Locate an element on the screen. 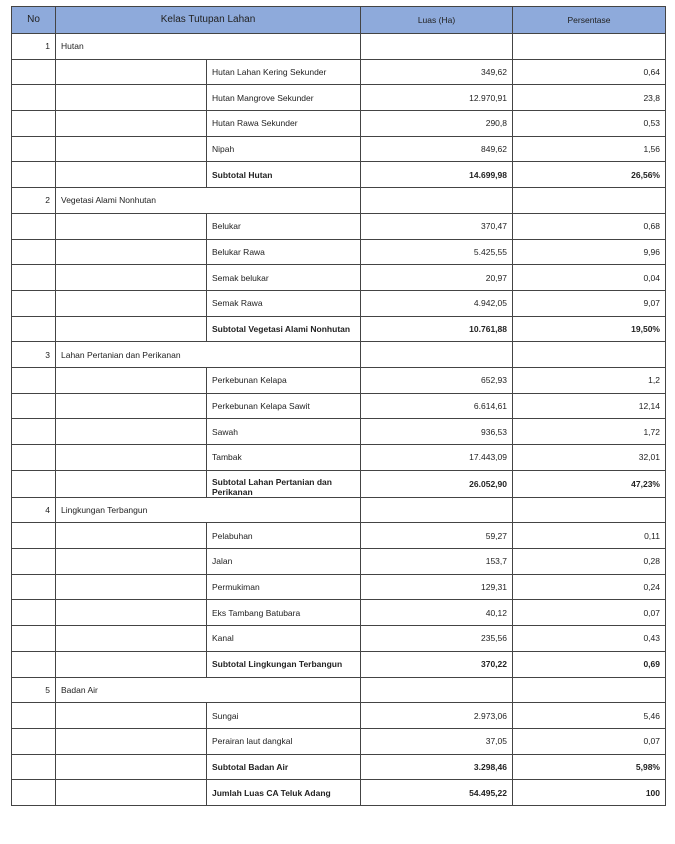 This screenshot has width=675, height=844. table-row: Belukar 370,47 0,68 is located at coordinates (338, 226).